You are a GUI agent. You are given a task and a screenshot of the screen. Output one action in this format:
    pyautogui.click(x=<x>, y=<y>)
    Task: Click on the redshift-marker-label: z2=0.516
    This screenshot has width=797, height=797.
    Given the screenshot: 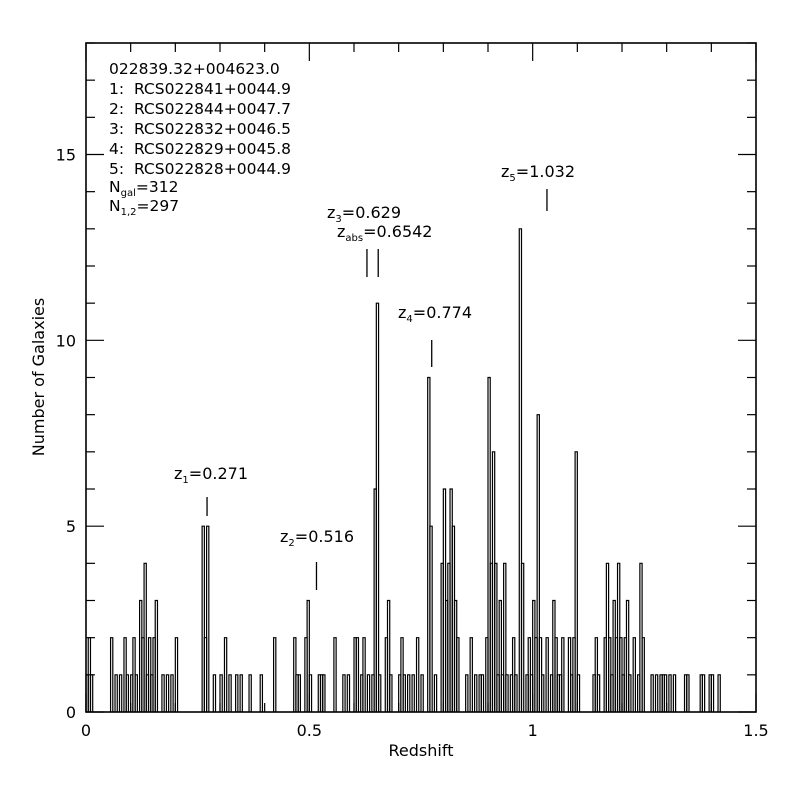 What is the action you would take?
    pyautogui.click(x=317, y=538)
    